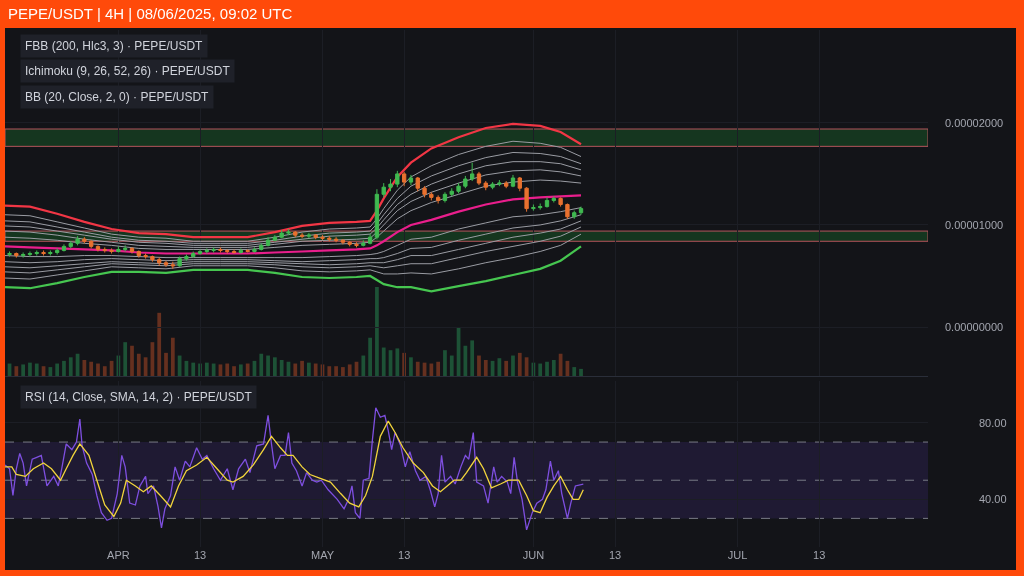  I want to click on annotation: RSI (14, Close, SMA, 14, 2) · PEPE/USDT, so click(139, 397).